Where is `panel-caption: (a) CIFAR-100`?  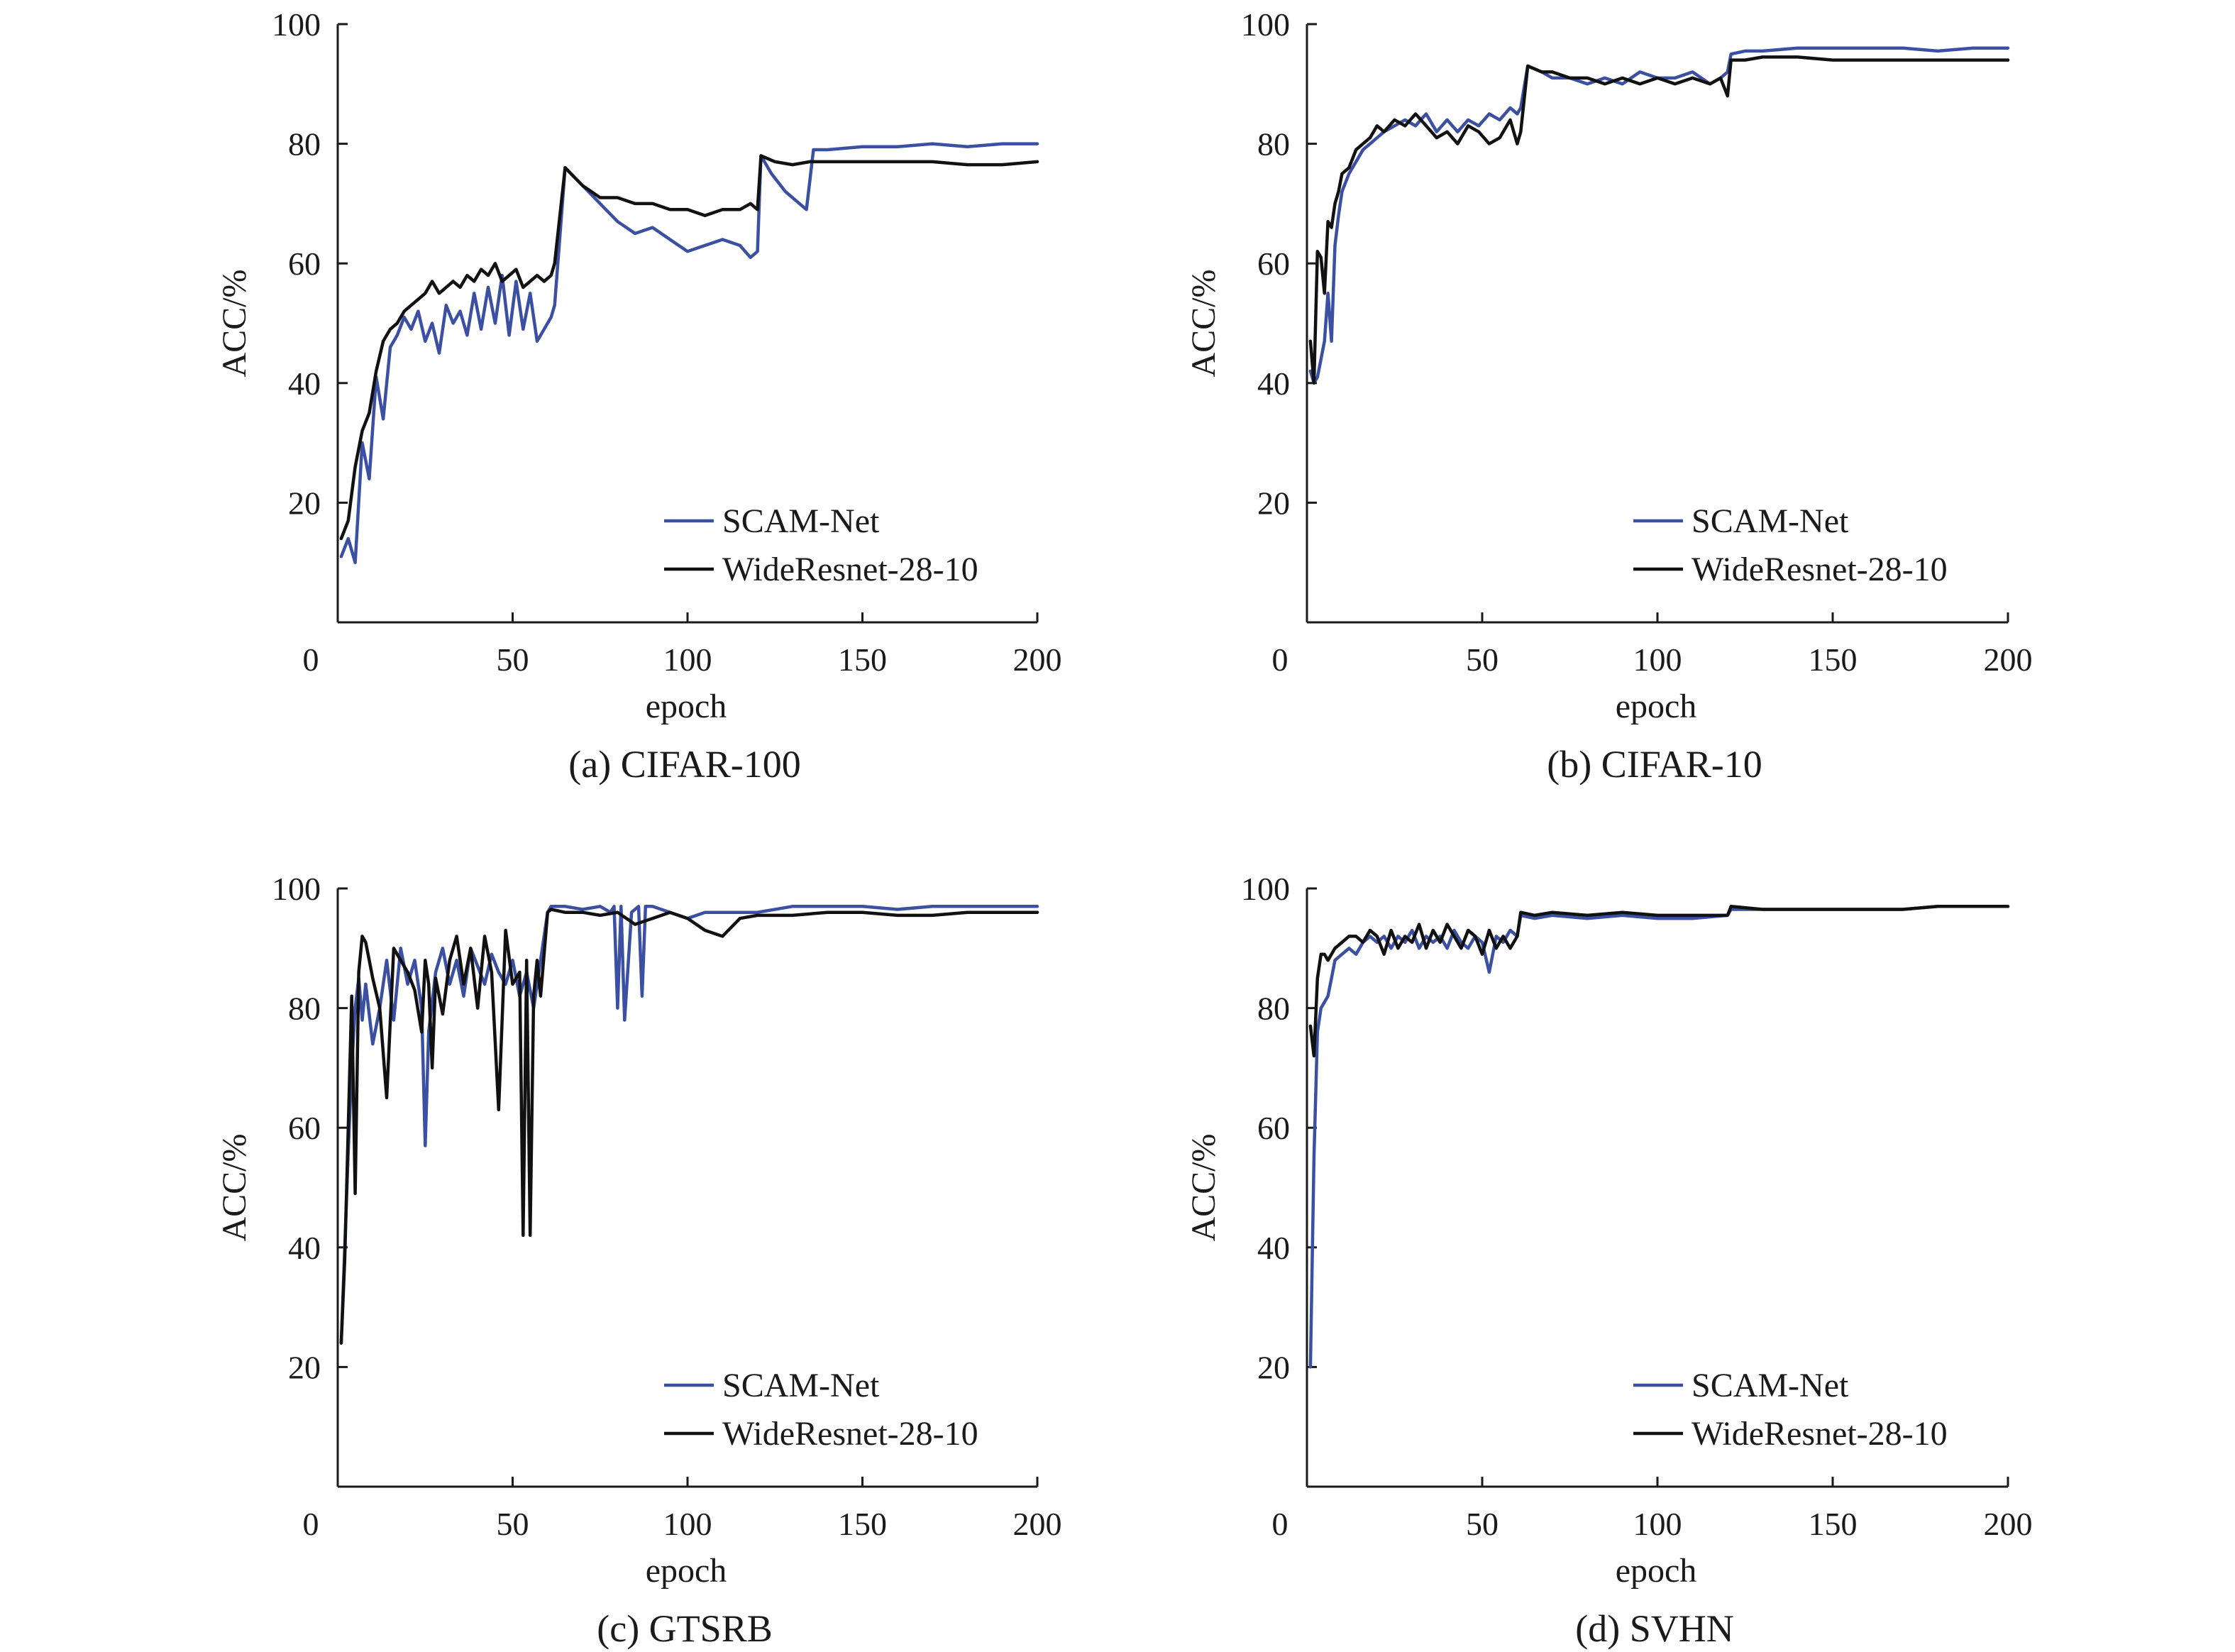 panel-caption: (a) CIFAR-100 is located at coordinates (684, 765).